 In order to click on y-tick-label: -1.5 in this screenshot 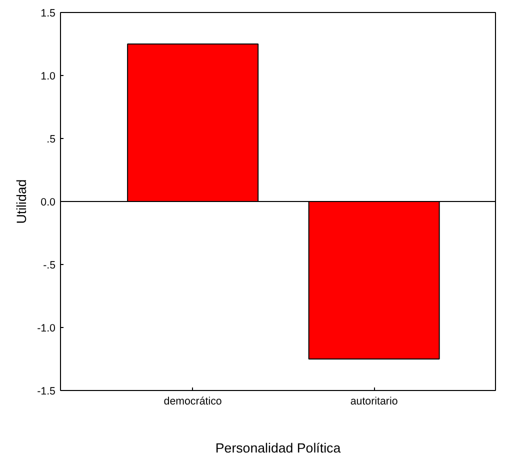, I will do `click(46, 392)`.